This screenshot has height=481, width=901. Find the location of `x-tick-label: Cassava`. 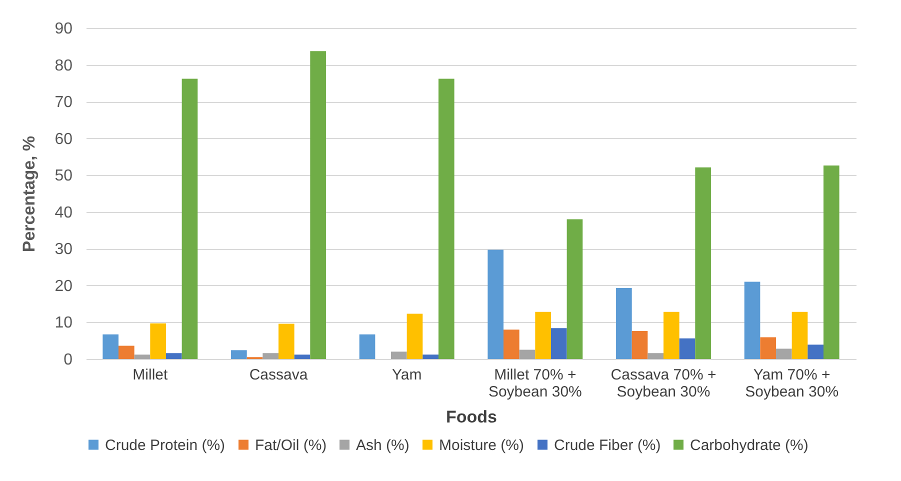

x-tick-label: Cassava is located at coordinates (278, 375).